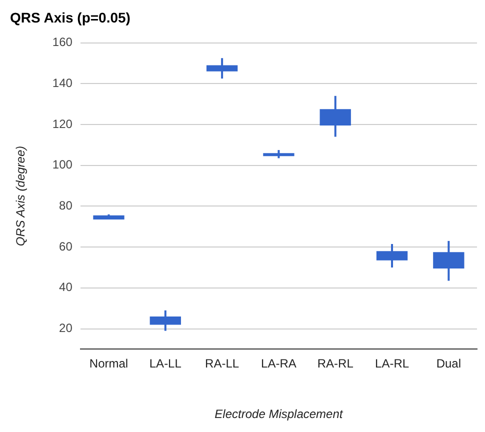  Describe the element at coordinates (70, 17) in the screenshot. I see `chart-title: QRS Axis (p=0.05)` at that location.